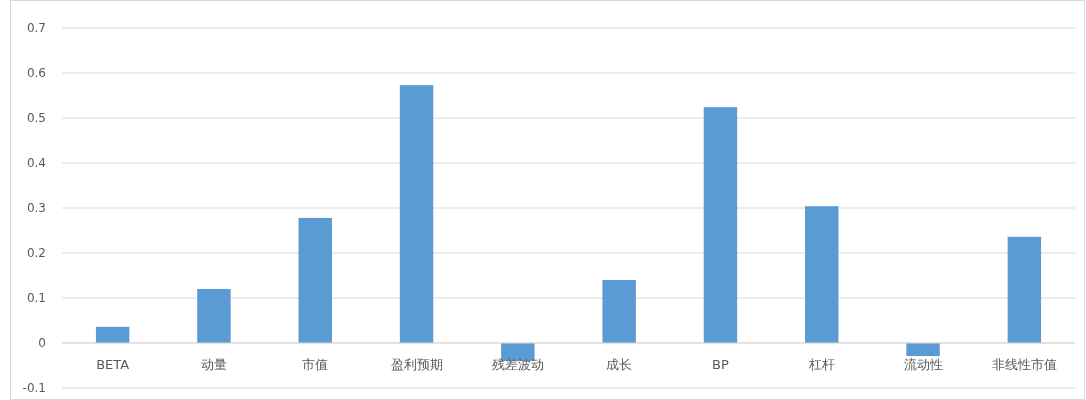  What do you see at coordinates (315, 364) in the screenshot?
I see `x-tick-label: 市值` at bounding box center [315, 364].